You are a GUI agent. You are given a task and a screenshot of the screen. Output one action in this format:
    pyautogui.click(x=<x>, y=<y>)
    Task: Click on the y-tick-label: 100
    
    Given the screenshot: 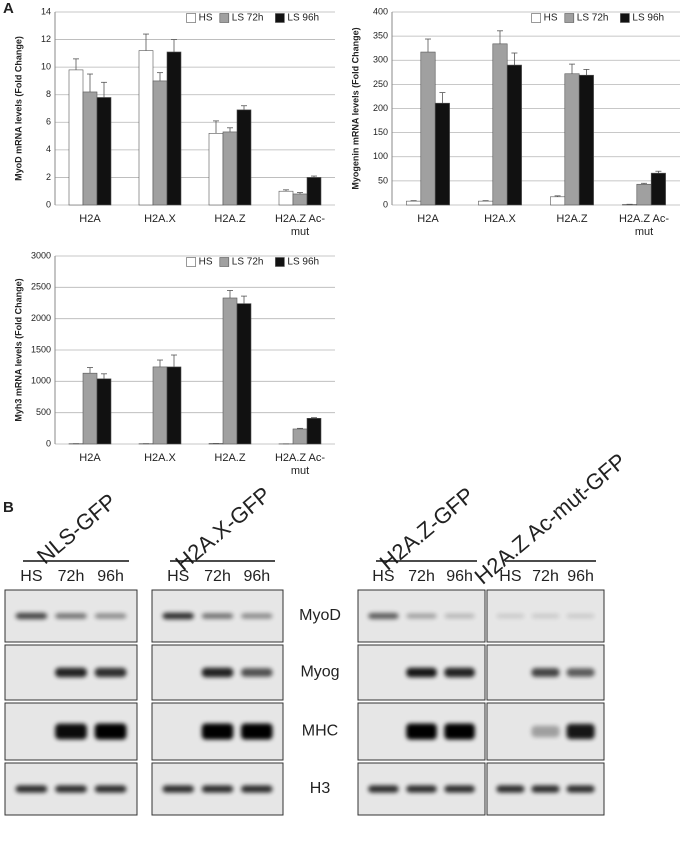 What is the action you would take?
    pyautogui.click(x=380, y=156)
    